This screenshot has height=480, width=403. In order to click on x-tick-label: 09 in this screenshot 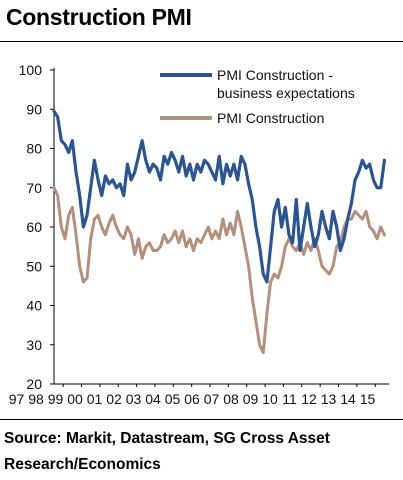, I will do `click(251, 399)`.